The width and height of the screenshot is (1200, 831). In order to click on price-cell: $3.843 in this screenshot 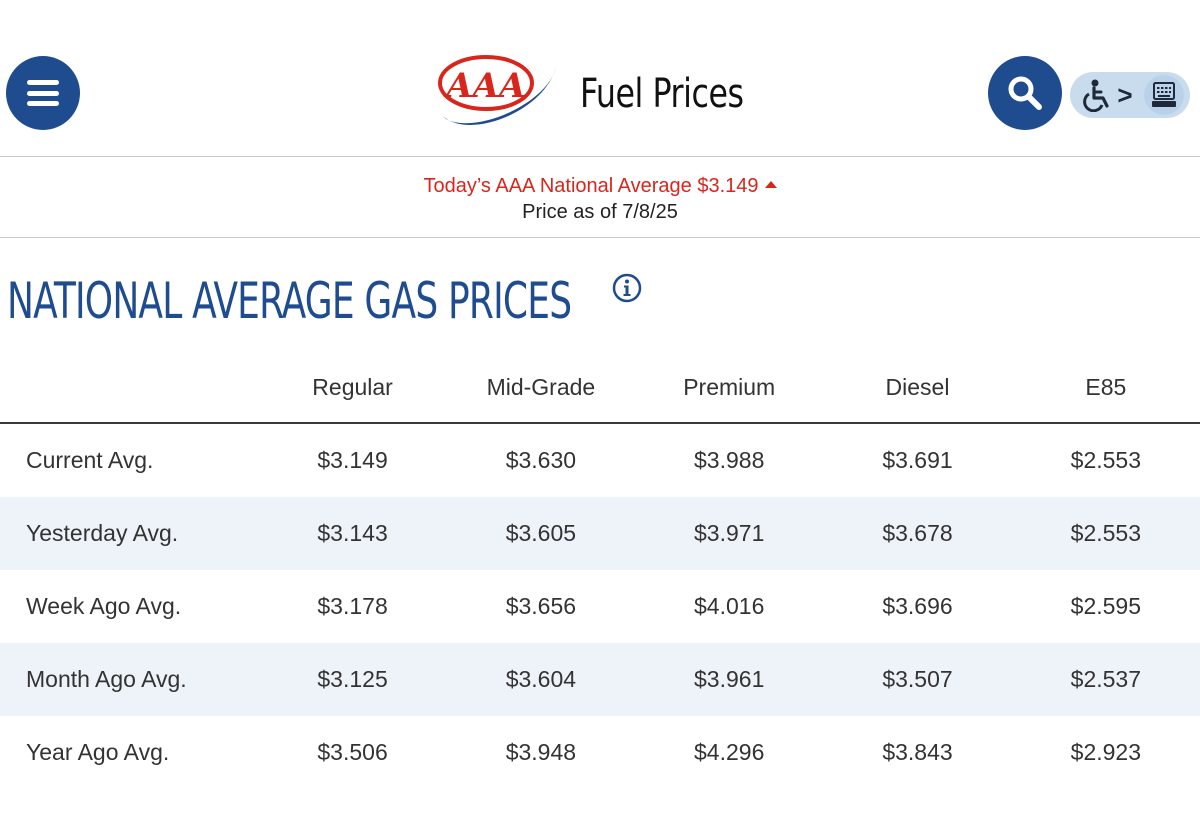, I will do `click(917, 752)`.